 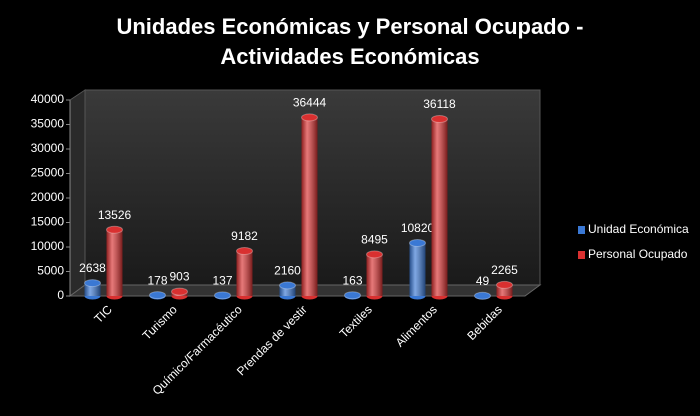 I want to click on value-label: 163, so click(x=352, y=280).